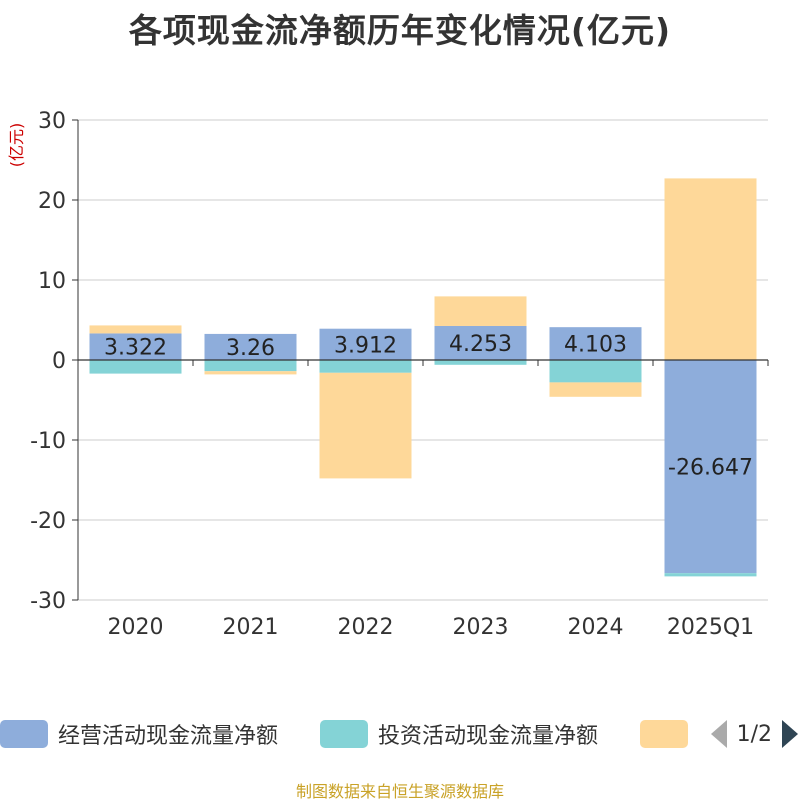 The width and height of the screenshot is (800, 802). Describe the element at coordinates (52, 201) in the screenshot. I see `y-tick-label: 20` at that location.